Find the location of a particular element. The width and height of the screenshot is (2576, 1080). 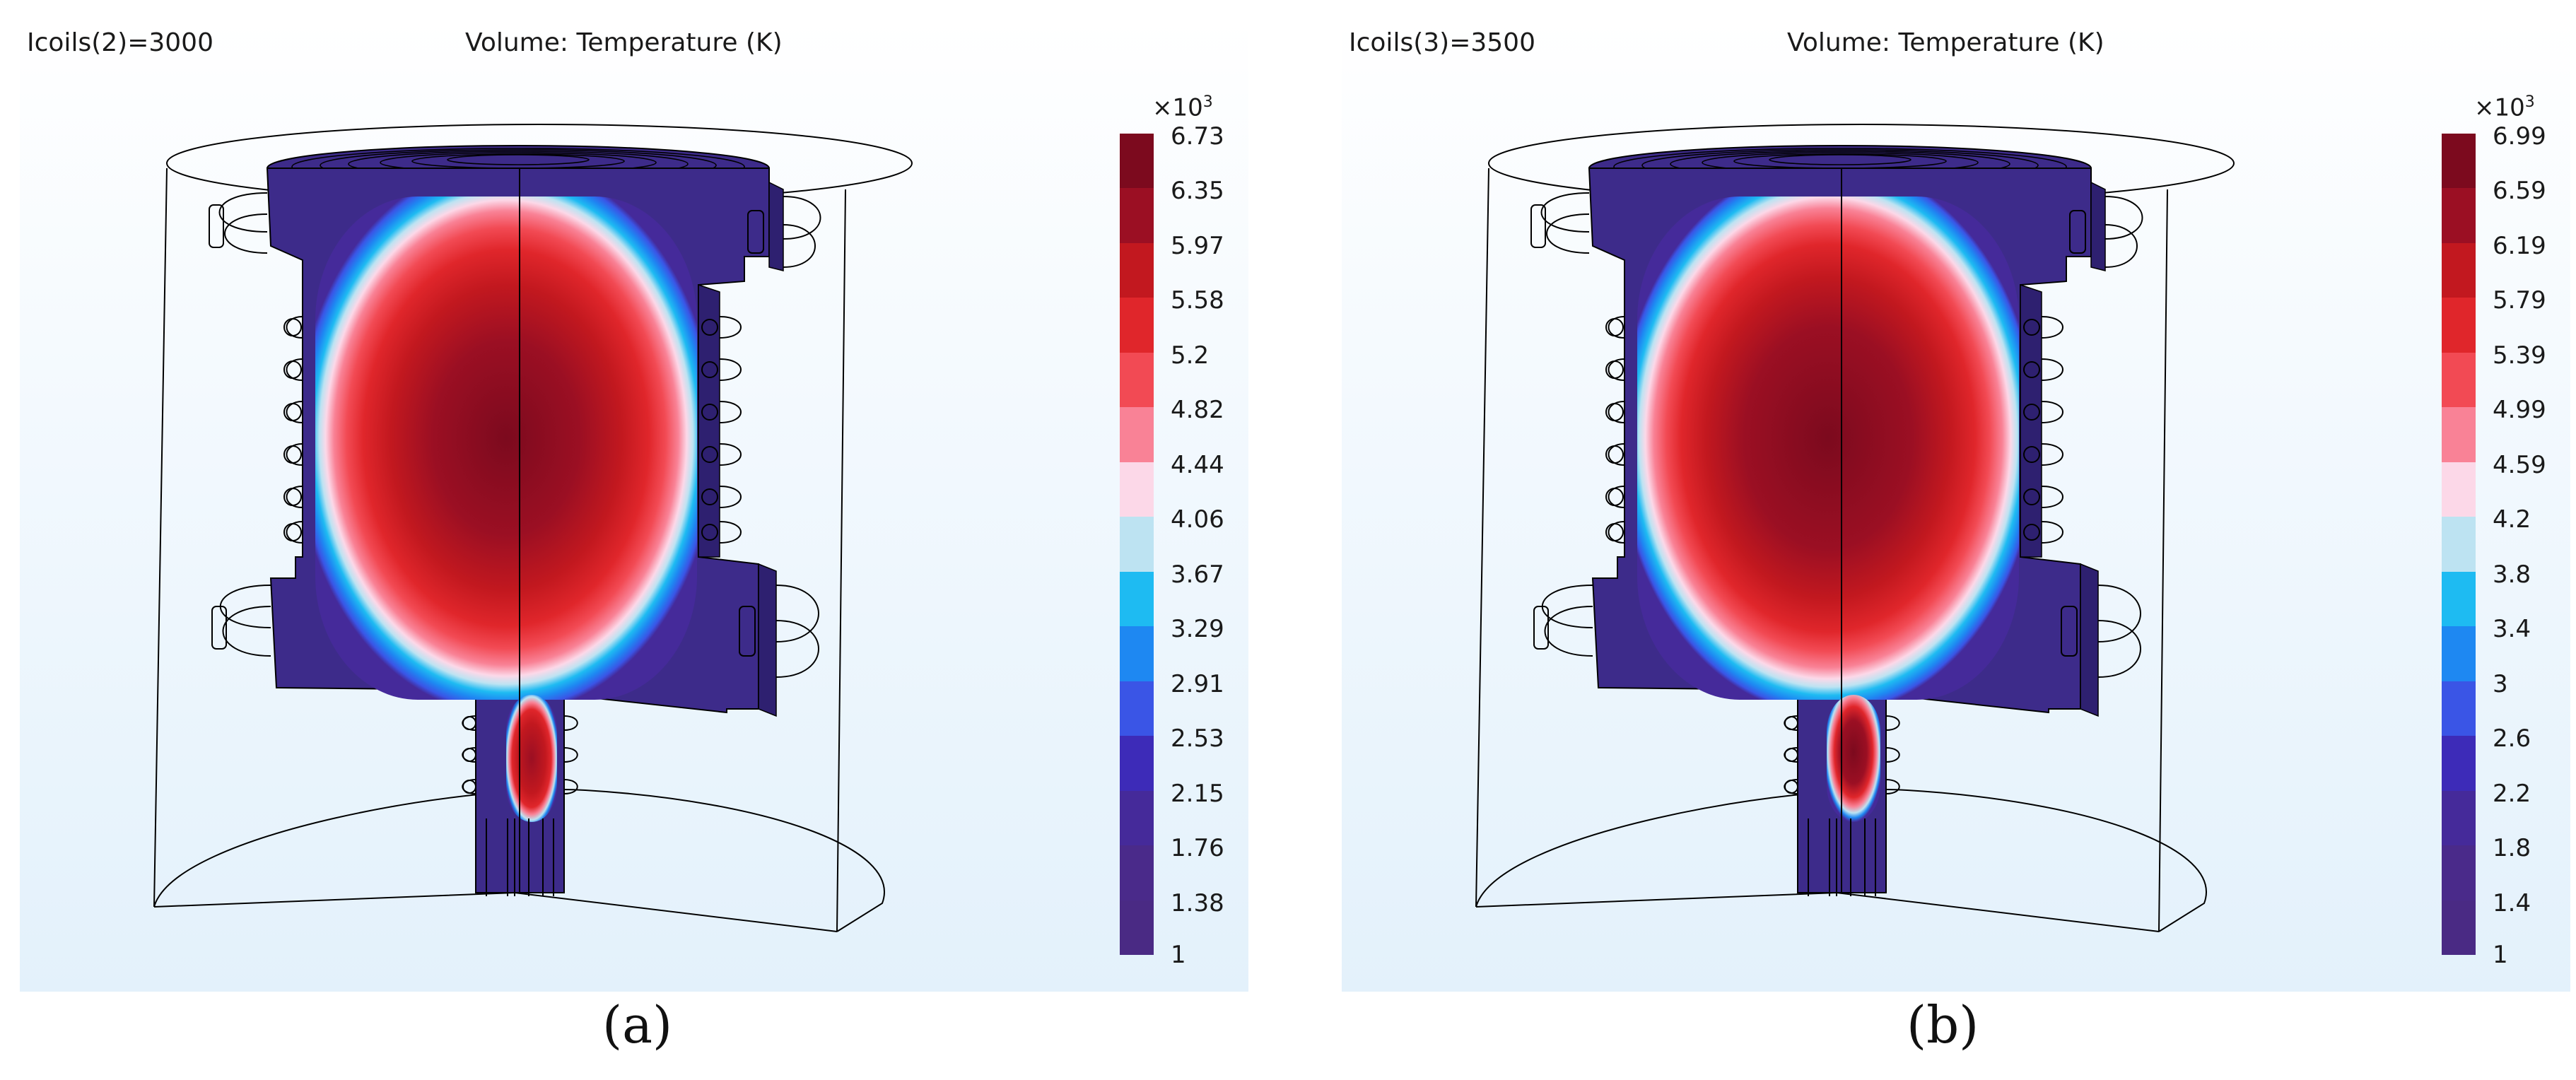

colorbar-tick: 2.2 is located at coordinates (2512, 794).